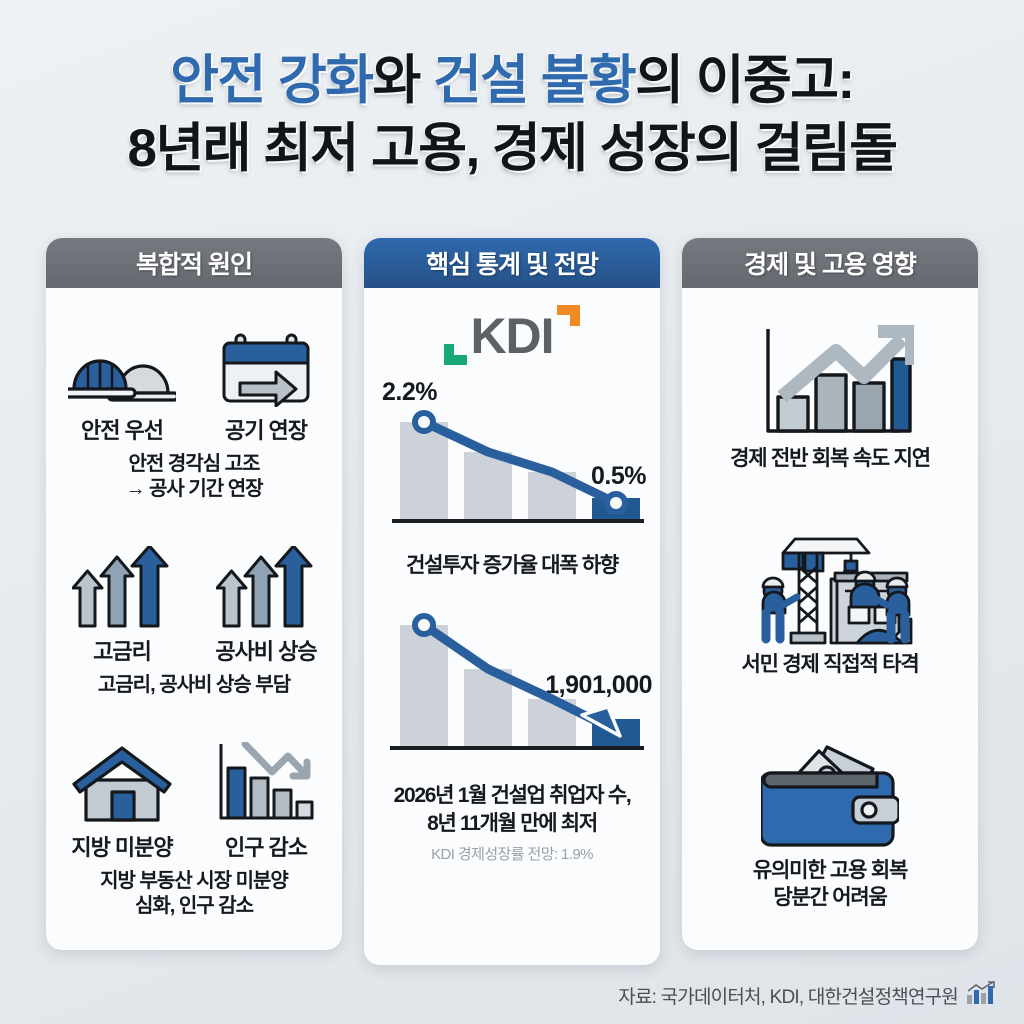  I want to click on cause-block-market: 지방 미분양, so click(194, 829).